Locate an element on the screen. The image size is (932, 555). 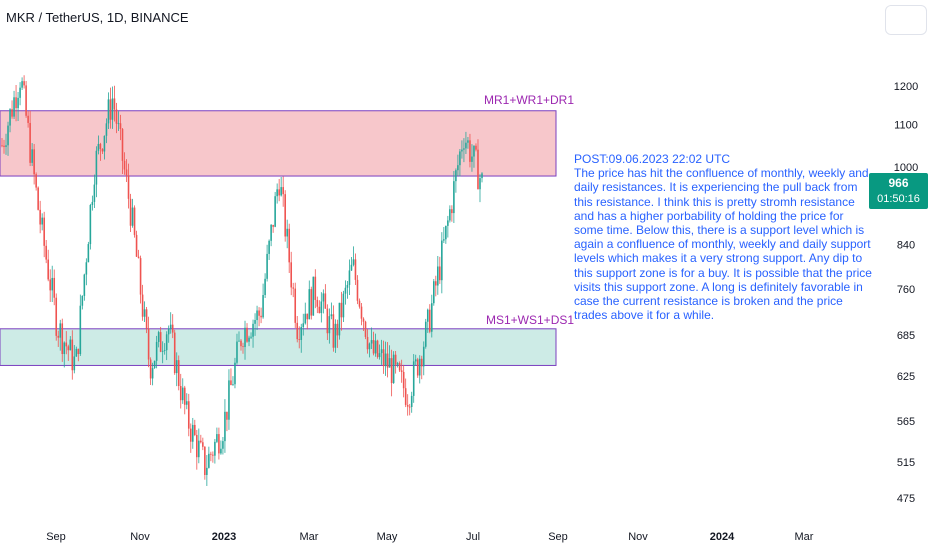
y-tick-label: 515 is located at coordinates (906, 463).